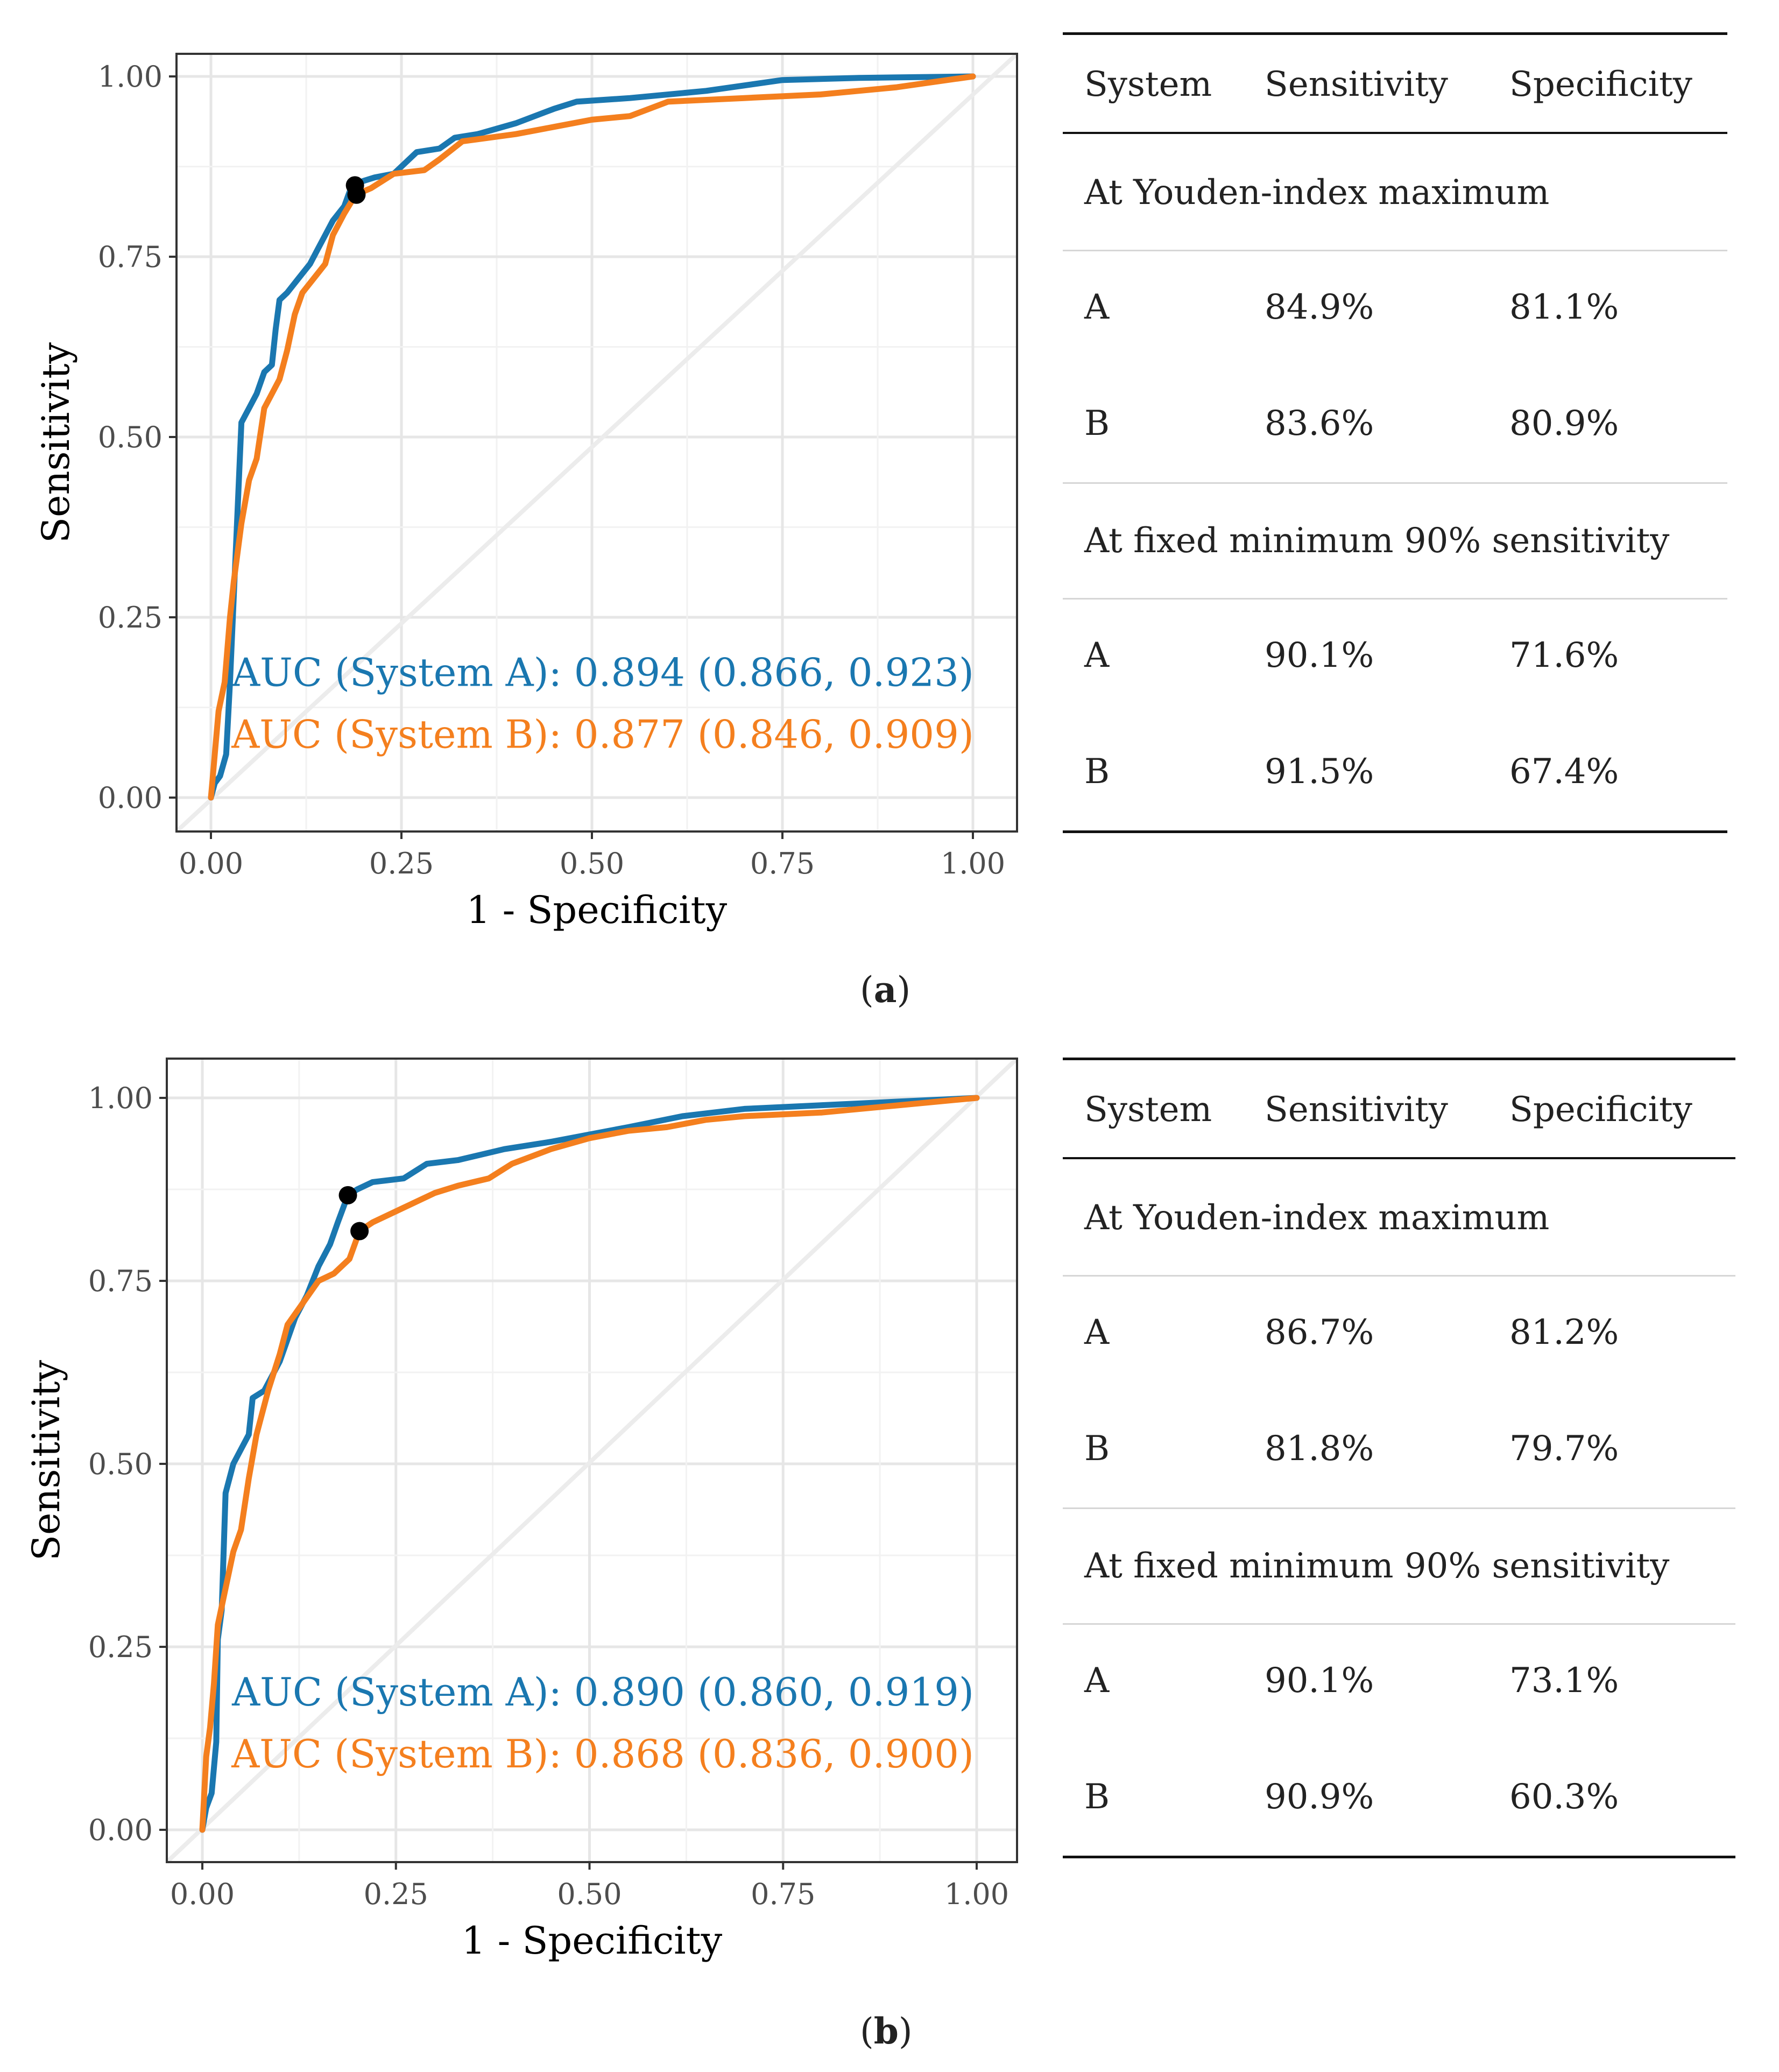 This screenshot has height=2072, width=1779. Describe the element at coordinates (1564, 772) in the screenshot. I see `table-row-specificity: 67.4%` at that location.